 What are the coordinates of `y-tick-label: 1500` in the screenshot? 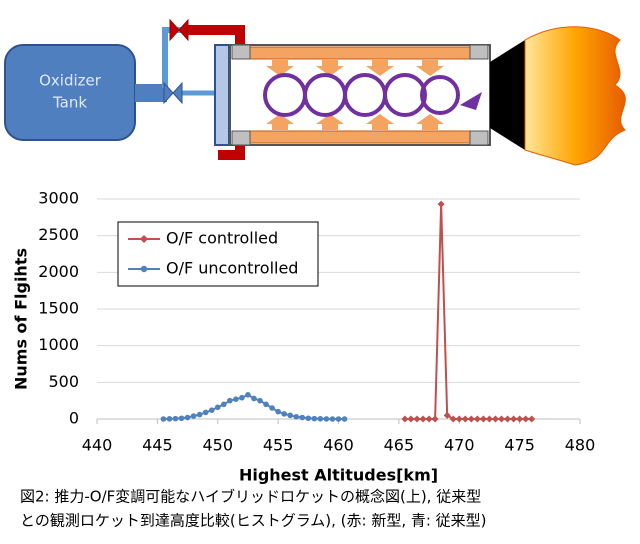 It's located at (58, 308).